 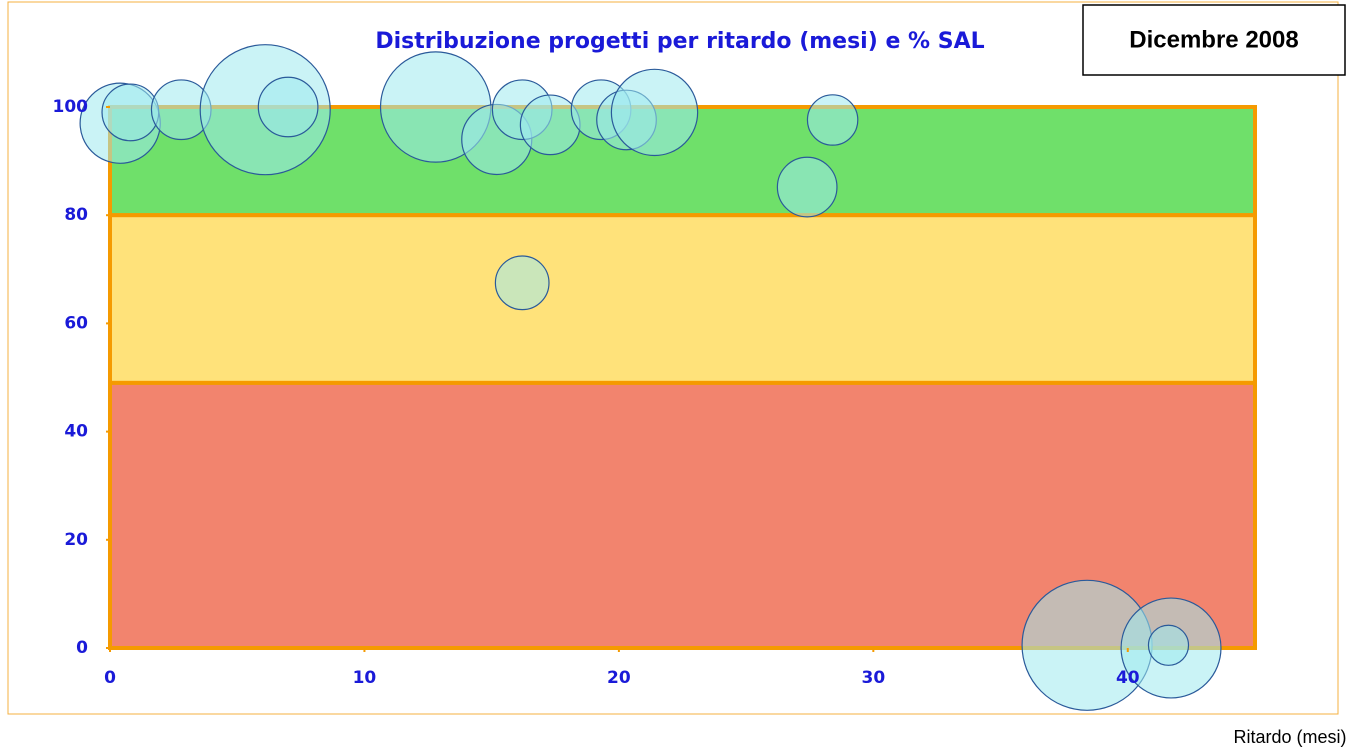 I want to click on y-tick-label: 60, so click(x=76, y=323).